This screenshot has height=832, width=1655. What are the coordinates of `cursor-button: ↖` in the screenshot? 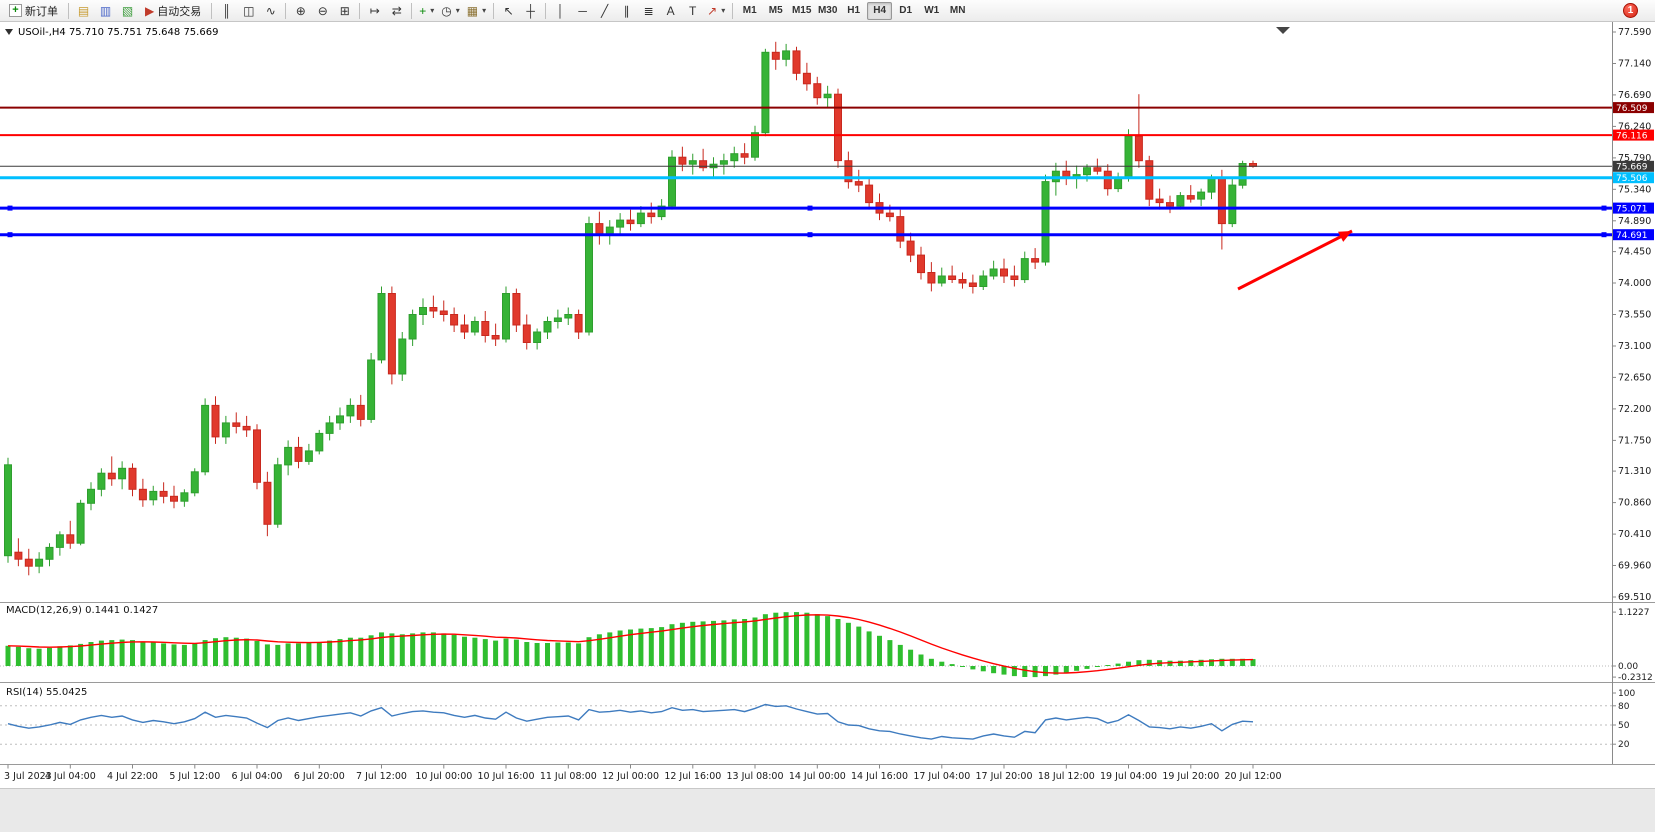 It's located at (508, 10).